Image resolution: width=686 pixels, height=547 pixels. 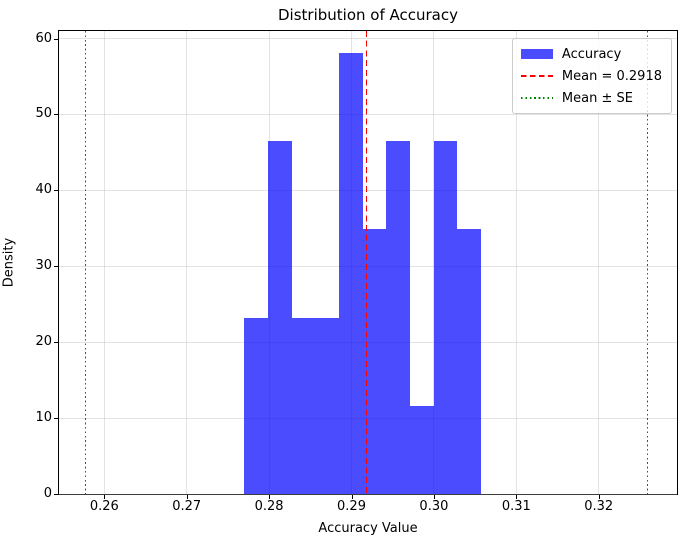 What do you see at coordinates (368, 15) in the screenshot?
I see `chart-title: Distribution of Accuracy` at bounding box center [368, 15].